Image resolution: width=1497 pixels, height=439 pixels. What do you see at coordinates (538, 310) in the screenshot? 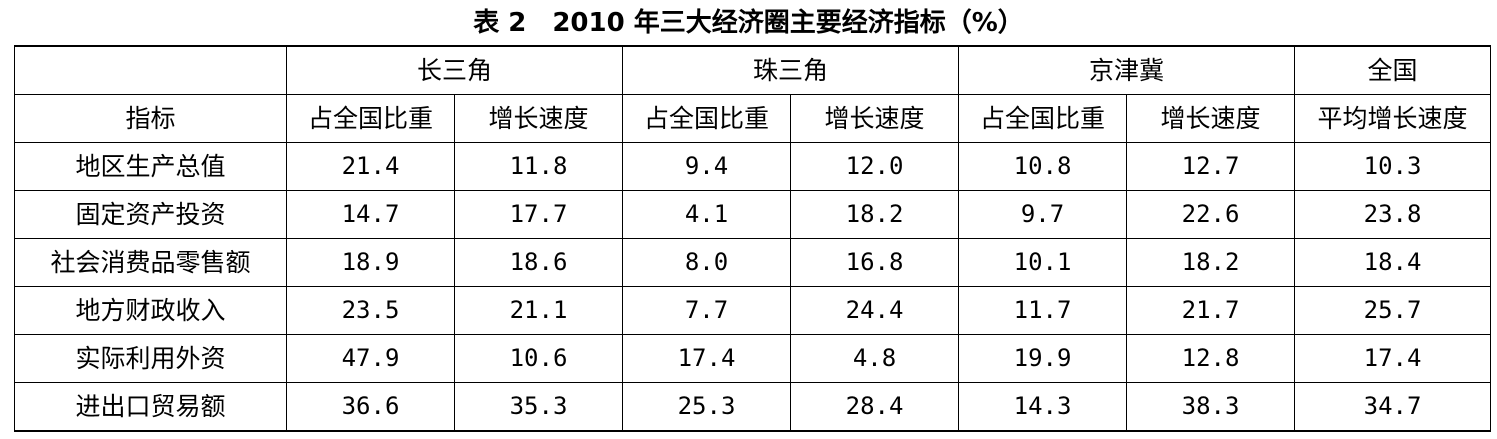
I see `table-cell: 21.1` at bounding box center [538, 310].